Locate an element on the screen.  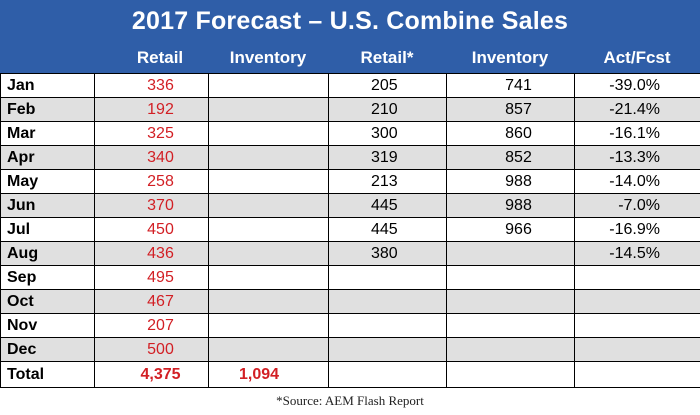
table-row: Jan 336 205 741 -39.0% is located at coordinates (350, 85).